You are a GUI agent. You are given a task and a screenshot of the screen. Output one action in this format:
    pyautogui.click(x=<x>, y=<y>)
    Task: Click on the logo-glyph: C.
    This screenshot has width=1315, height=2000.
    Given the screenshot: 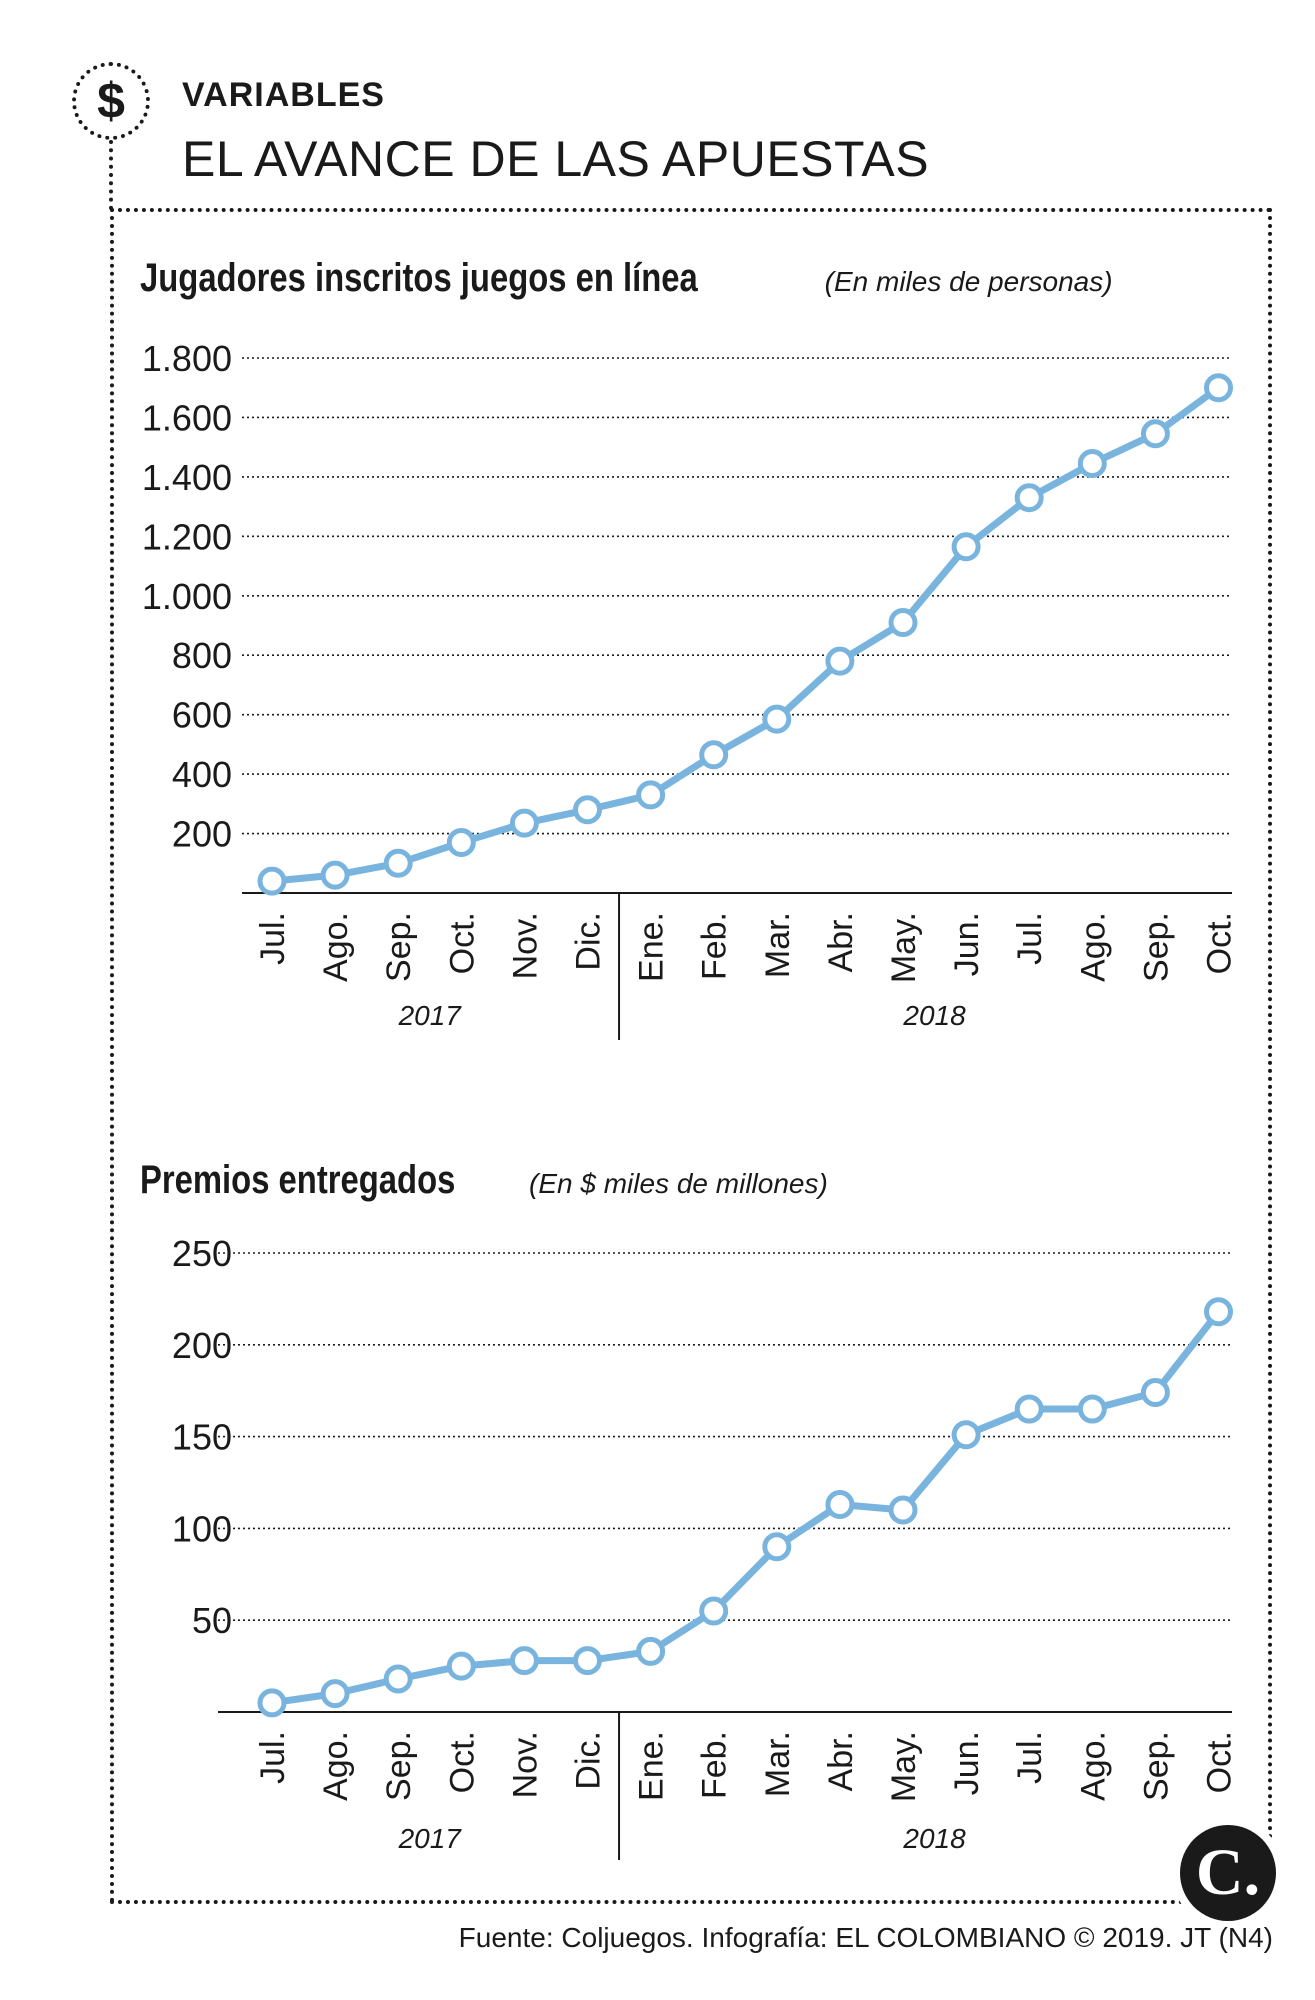 What is the action you would take?
    pyautogui.click(x=1228, y=1872)
    